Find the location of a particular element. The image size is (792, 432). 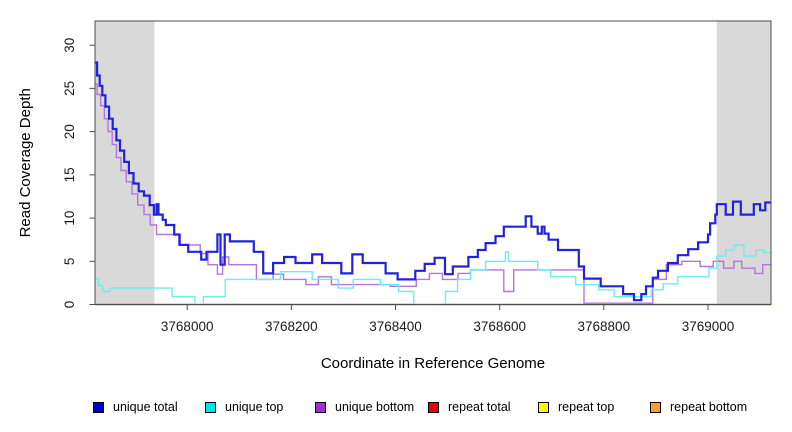

y-axis-tick-label: 20 is located at coordinates (69, 131).